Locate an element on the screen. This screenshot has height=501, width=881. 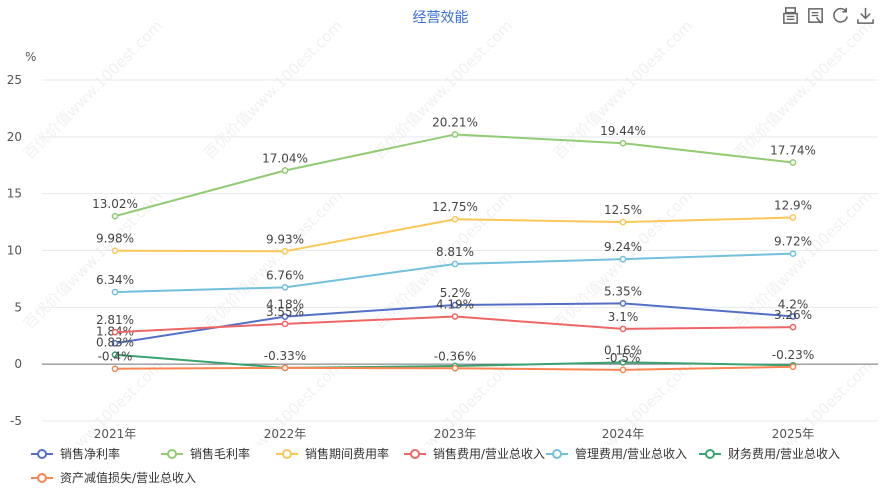
data-label: -0.33% is located at coordinates (285, 356).